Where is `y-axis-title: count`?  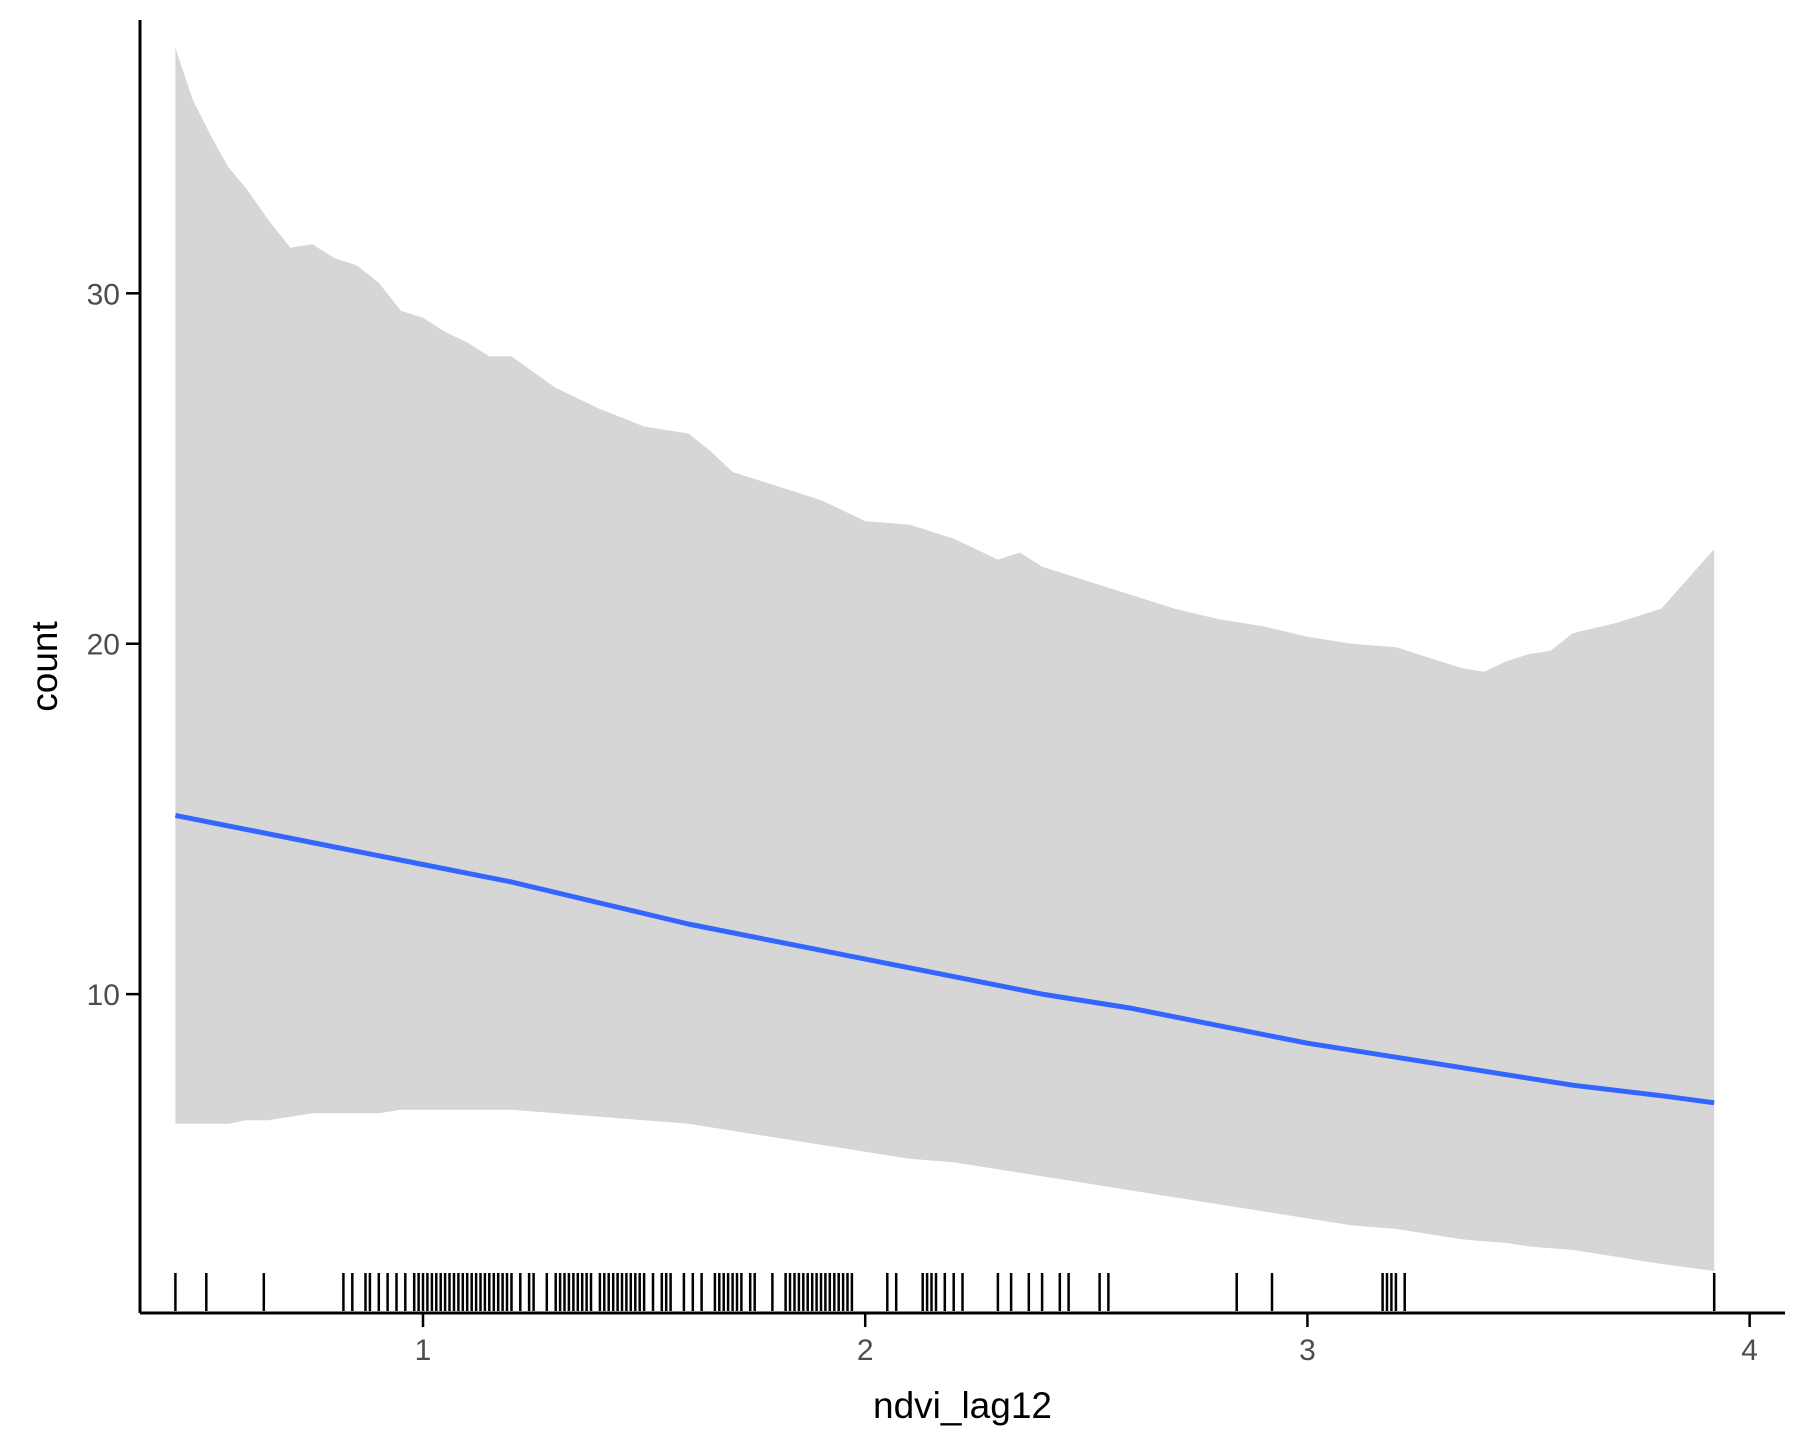
y-axis-title: count is located at coordinates (44, 666).